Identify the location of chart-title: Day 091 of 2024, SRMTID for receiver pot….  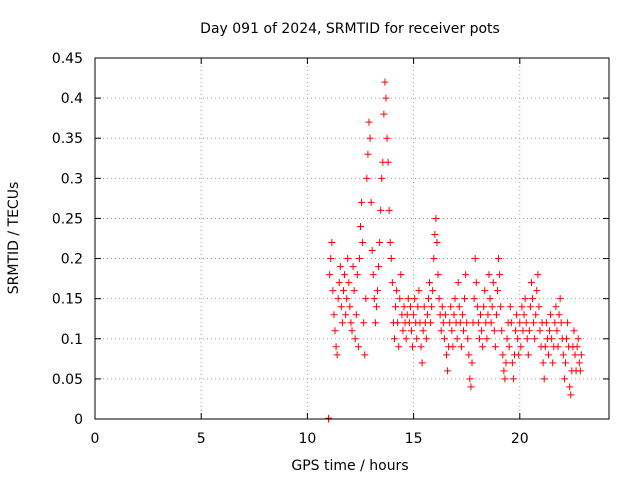
(350, 29).